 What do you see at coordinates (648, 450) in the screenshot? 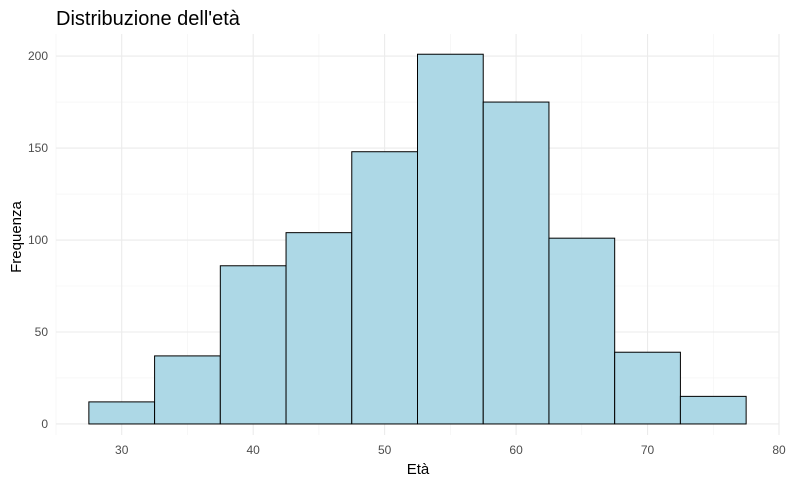
I see `x-tick-label: 70` at bounding box center [648, 450].